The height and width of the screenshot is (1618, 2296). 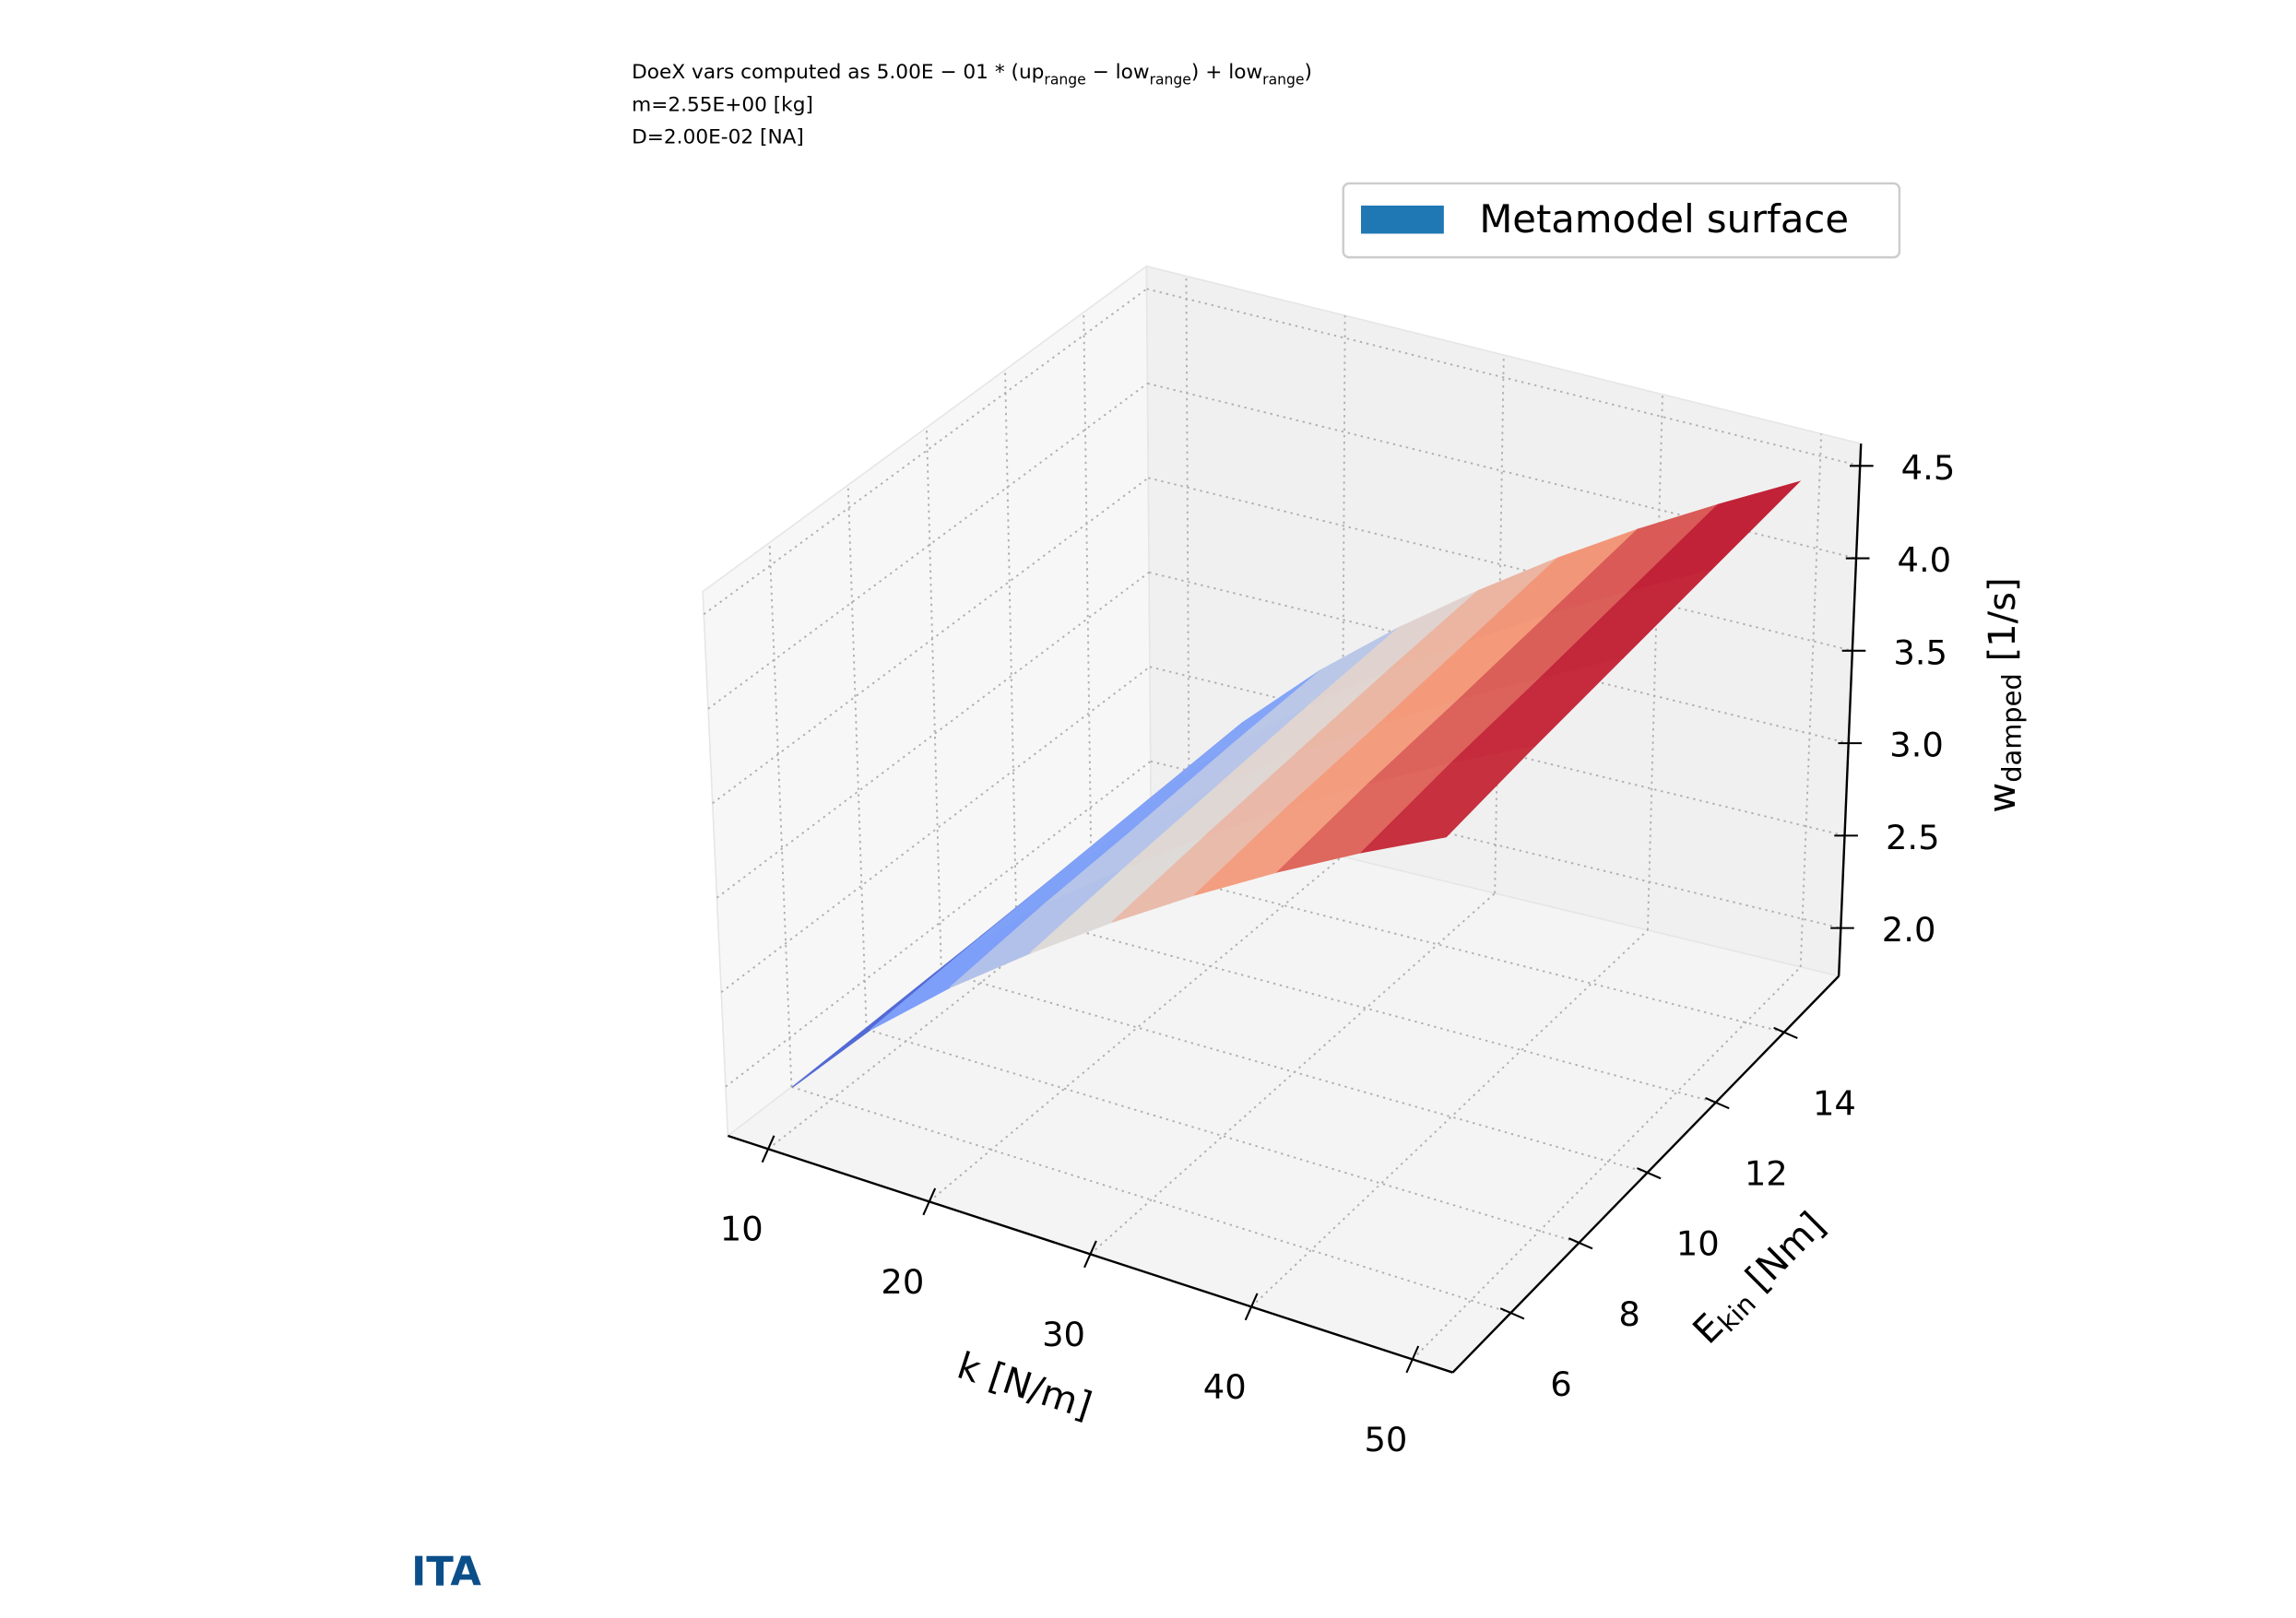 I want to click on legend-label: Metamodel surface, so click(x=1664, y=219).